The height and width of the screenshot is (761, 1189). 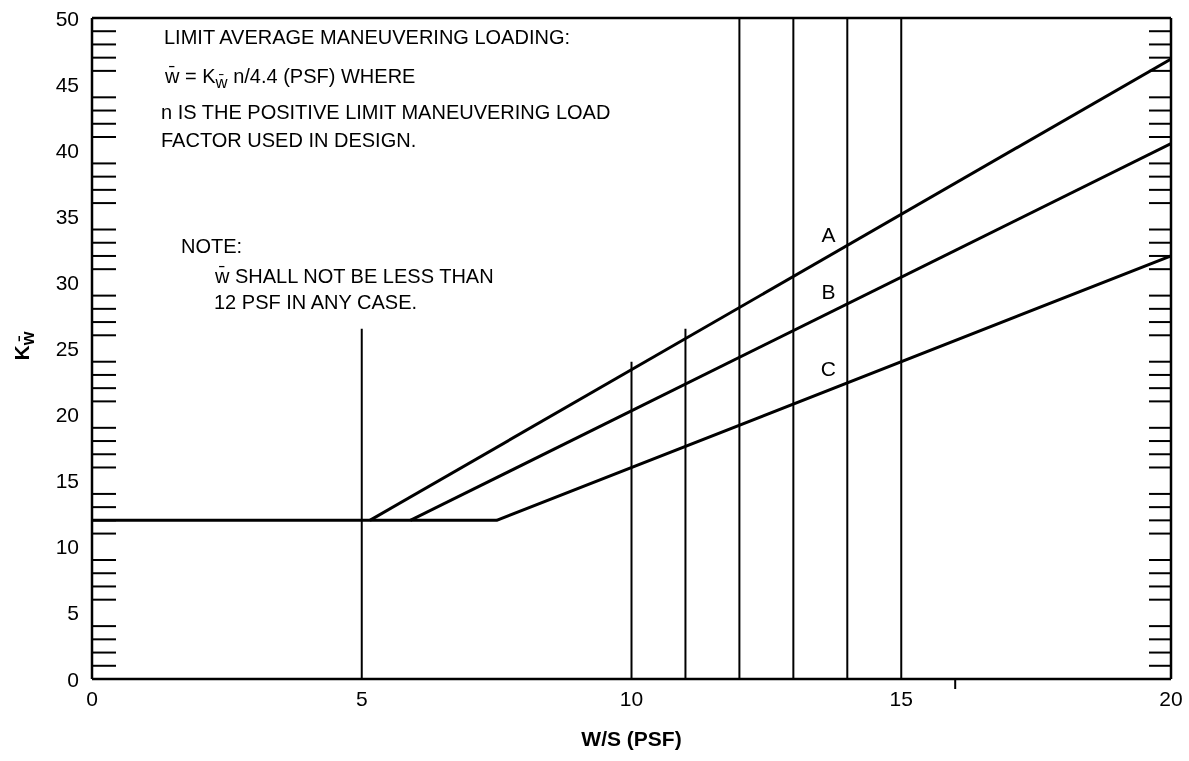 What do you see at coordinates (289, 140) in the screenshot?
I see `annotation: FACTOR USED IN DESIGN.` at bounding box center [289, 140].